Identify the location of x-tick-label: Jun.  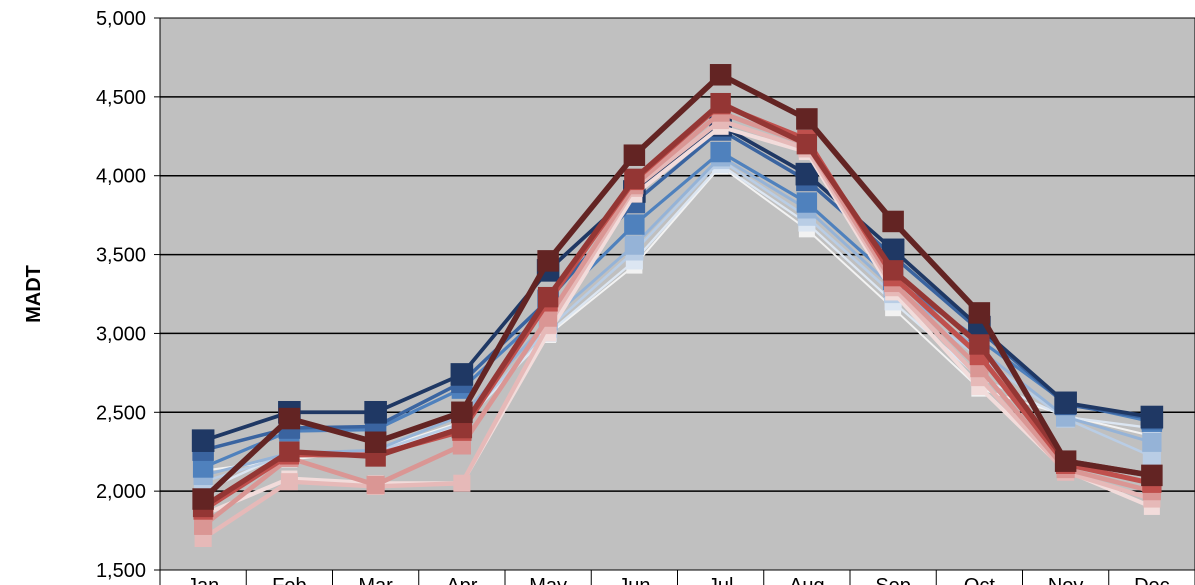
(634, 580).